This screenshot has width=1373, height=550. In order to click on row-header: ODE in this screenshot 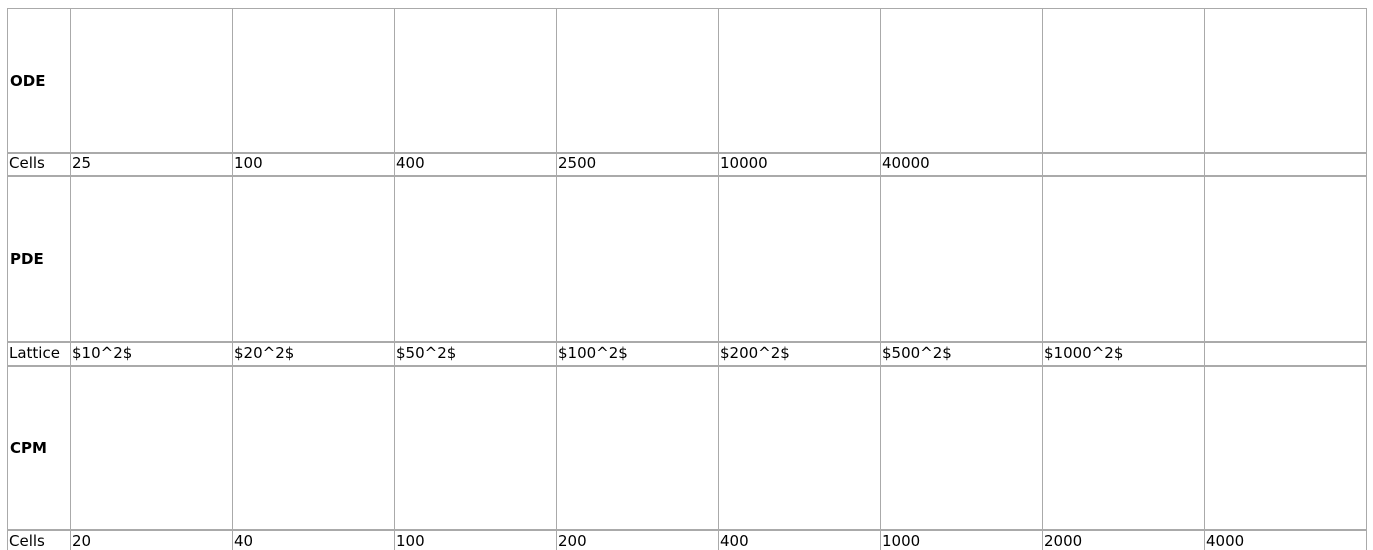, I will do `click(39, 81)`.